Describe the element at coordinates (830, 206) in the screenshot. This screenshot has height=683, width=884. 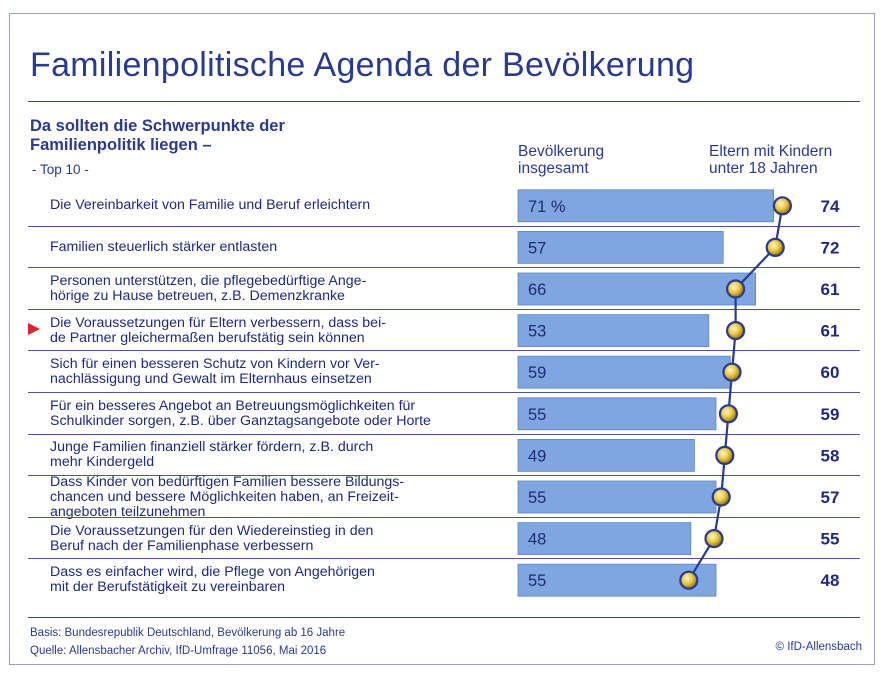
I see `parents-value-label: 74` at that location.